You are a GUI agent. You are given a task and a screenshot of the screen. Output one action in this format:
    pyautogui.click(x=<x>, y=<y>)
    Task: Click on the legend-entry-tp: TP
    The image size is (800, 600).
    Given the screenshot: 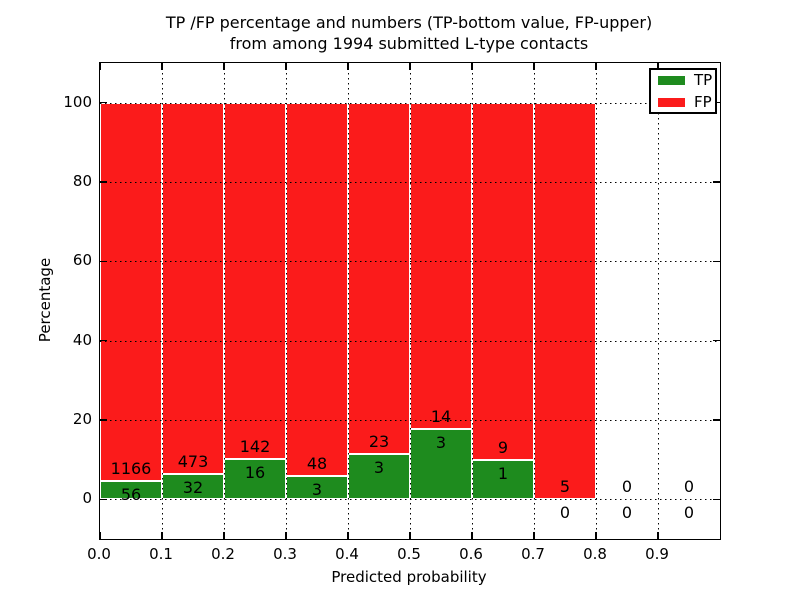 What is the action you would take?
    pyautogui.click(x=683, y=79)
    